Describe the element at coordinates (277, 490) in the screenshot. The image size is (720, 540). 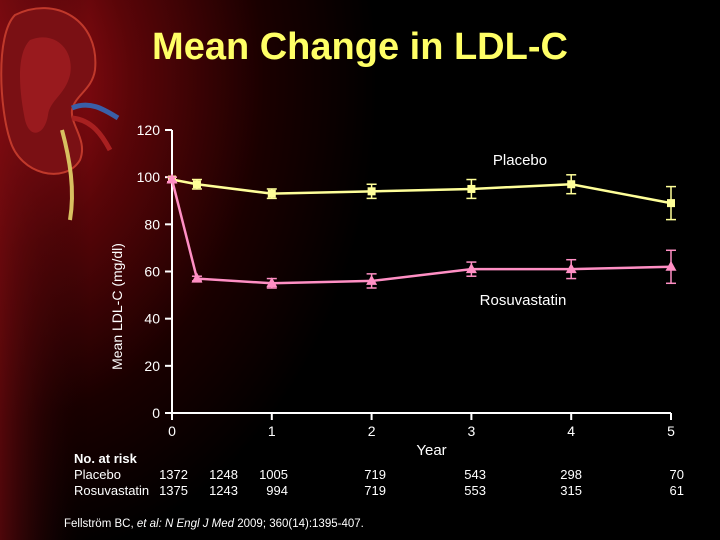
I see `at-risk-value: 994` at that location.